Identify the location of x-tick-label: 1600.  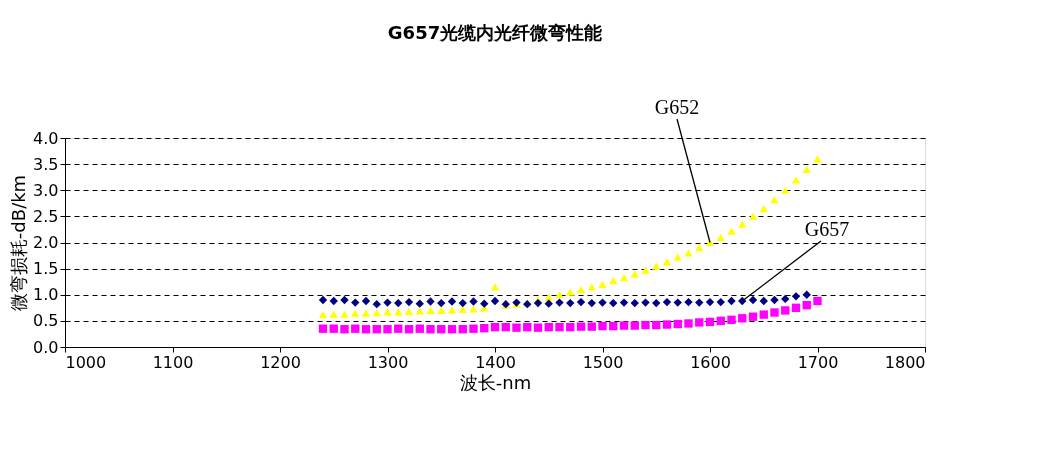
(710, 362).